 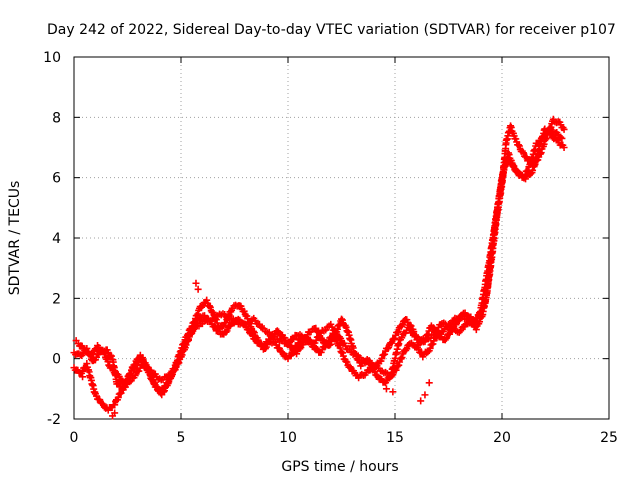 What do you see at coordinates (339, 467) in the screenshot?
I see `x-axis-label: GPS time / hours` at bounding box center [339, 467].